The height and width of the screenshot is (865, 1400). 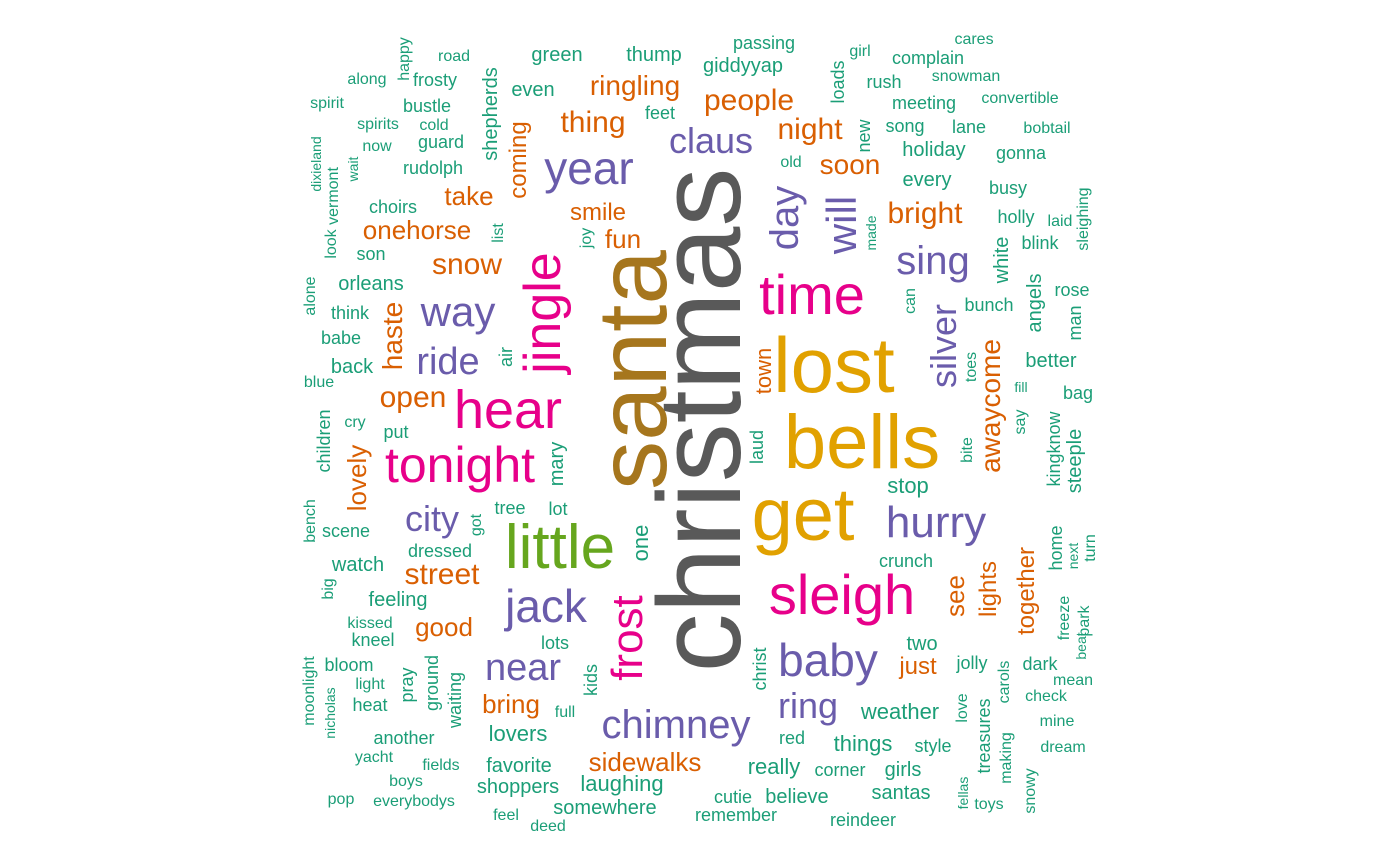 What do you see at coordinates (962, 708) in the screenshot?
I see `word-love: love` at bounding box center [962, 708].